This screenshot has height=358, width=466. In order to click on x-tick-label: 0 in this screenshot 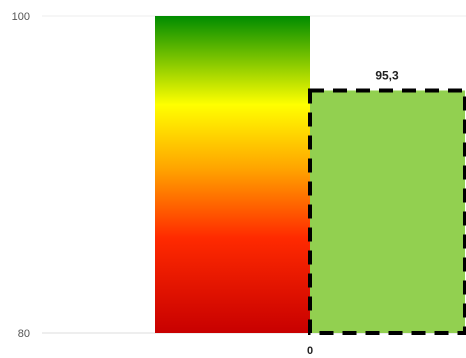, I will do `click(310, 351)`.